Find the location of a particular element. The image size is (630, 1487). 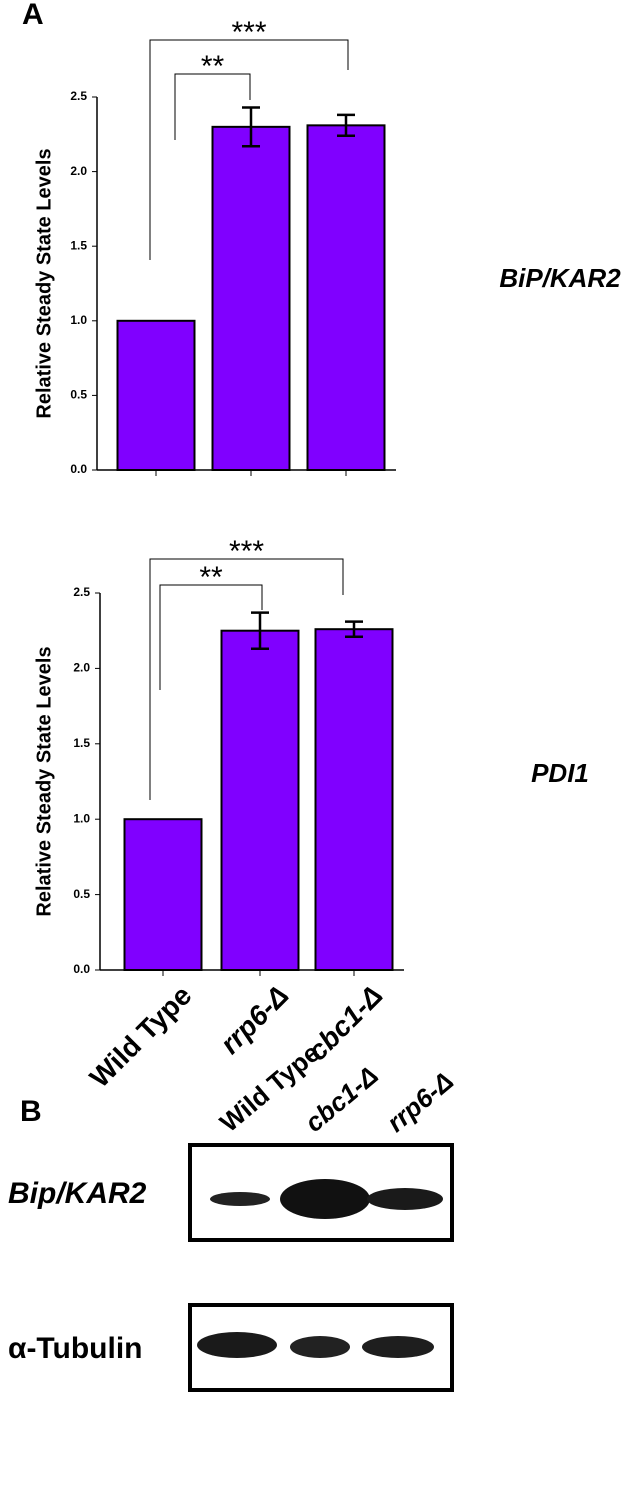

annotation: PDI1 is located at coordinates (560, 773).